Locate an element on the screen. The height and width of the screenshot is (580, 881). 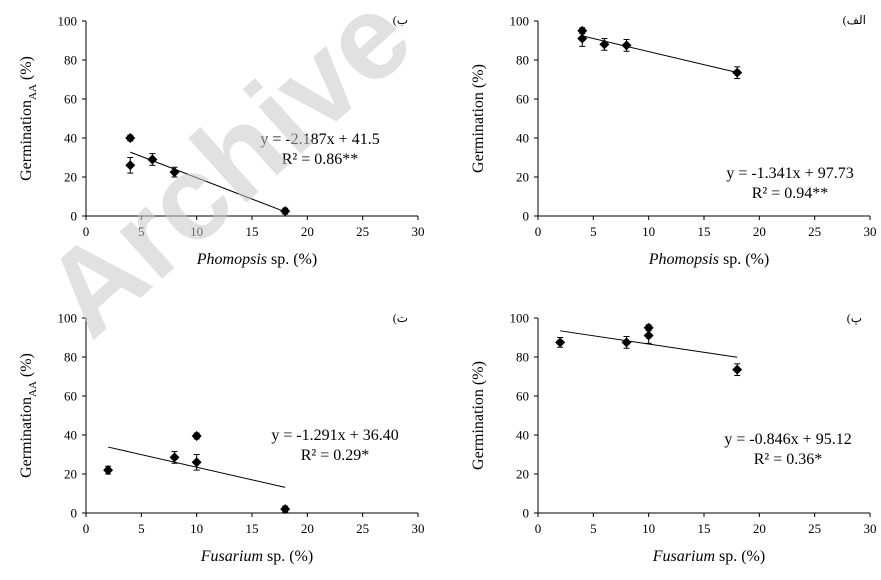
regression-equation: y = -1.341x + 97.73 is located at coordinates (789, 173).